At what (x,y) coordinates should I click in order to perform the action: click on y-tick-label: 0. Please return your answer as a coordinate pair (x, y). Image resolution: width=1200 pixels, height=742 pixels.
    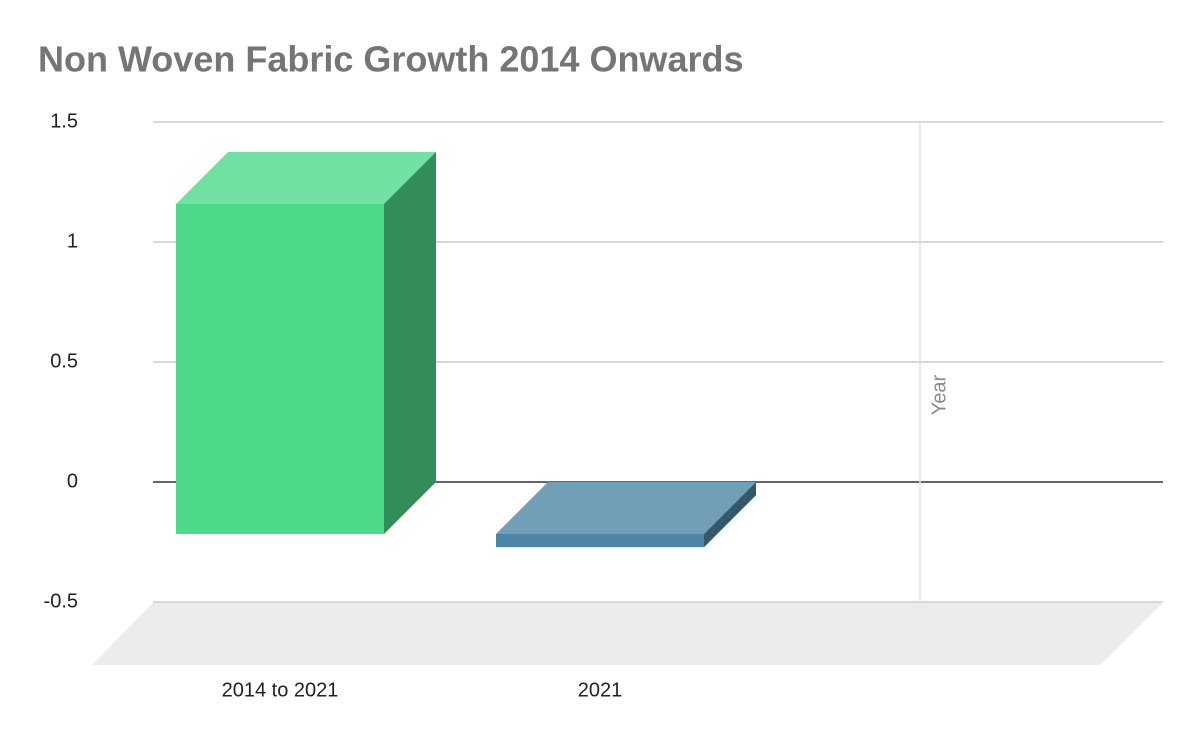
    Looking at the image, I should click on (72, 481).